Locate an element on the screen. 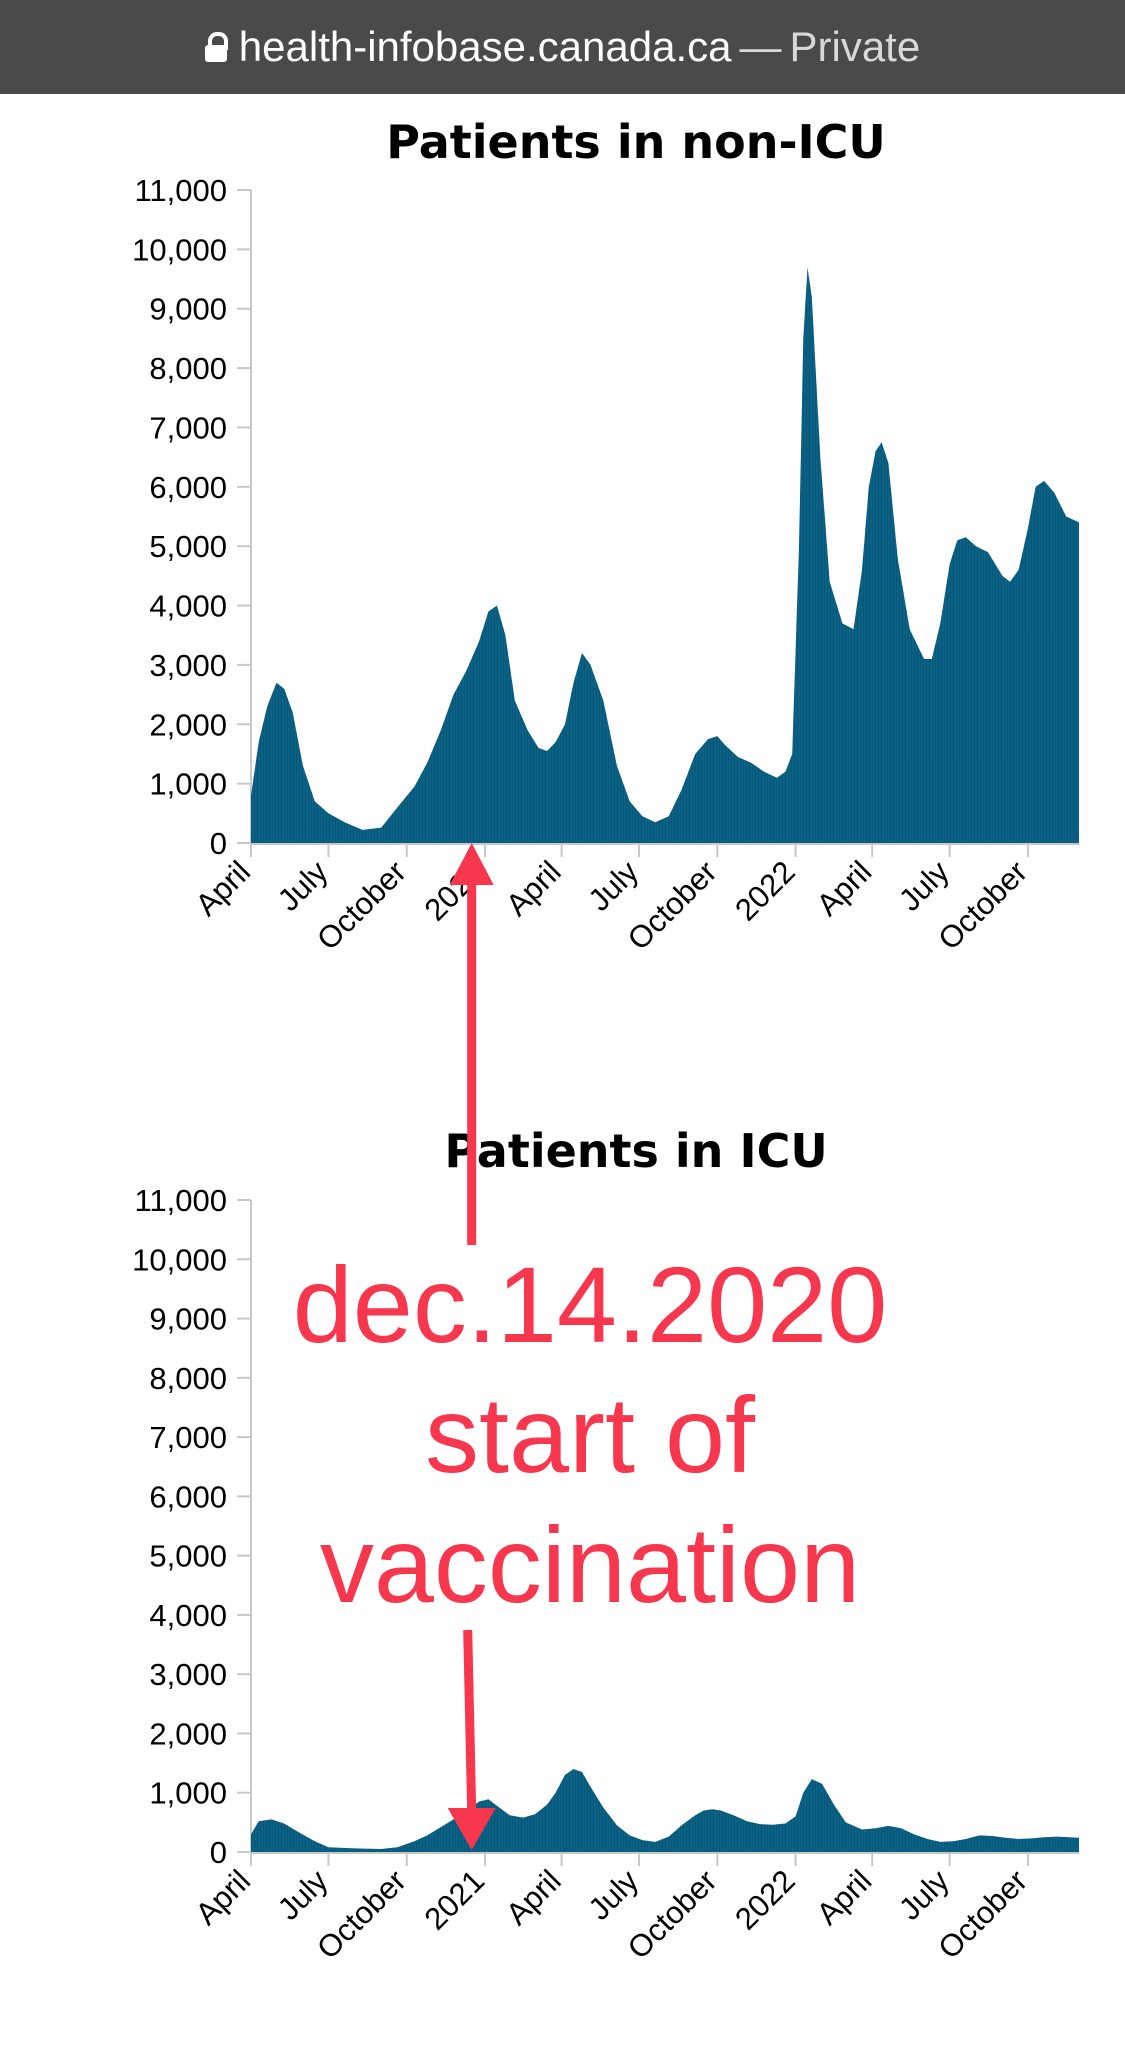 This screenshot has width=1125, height=2055. x-tick-label: 2021 is located at coordinates (455, 1900).